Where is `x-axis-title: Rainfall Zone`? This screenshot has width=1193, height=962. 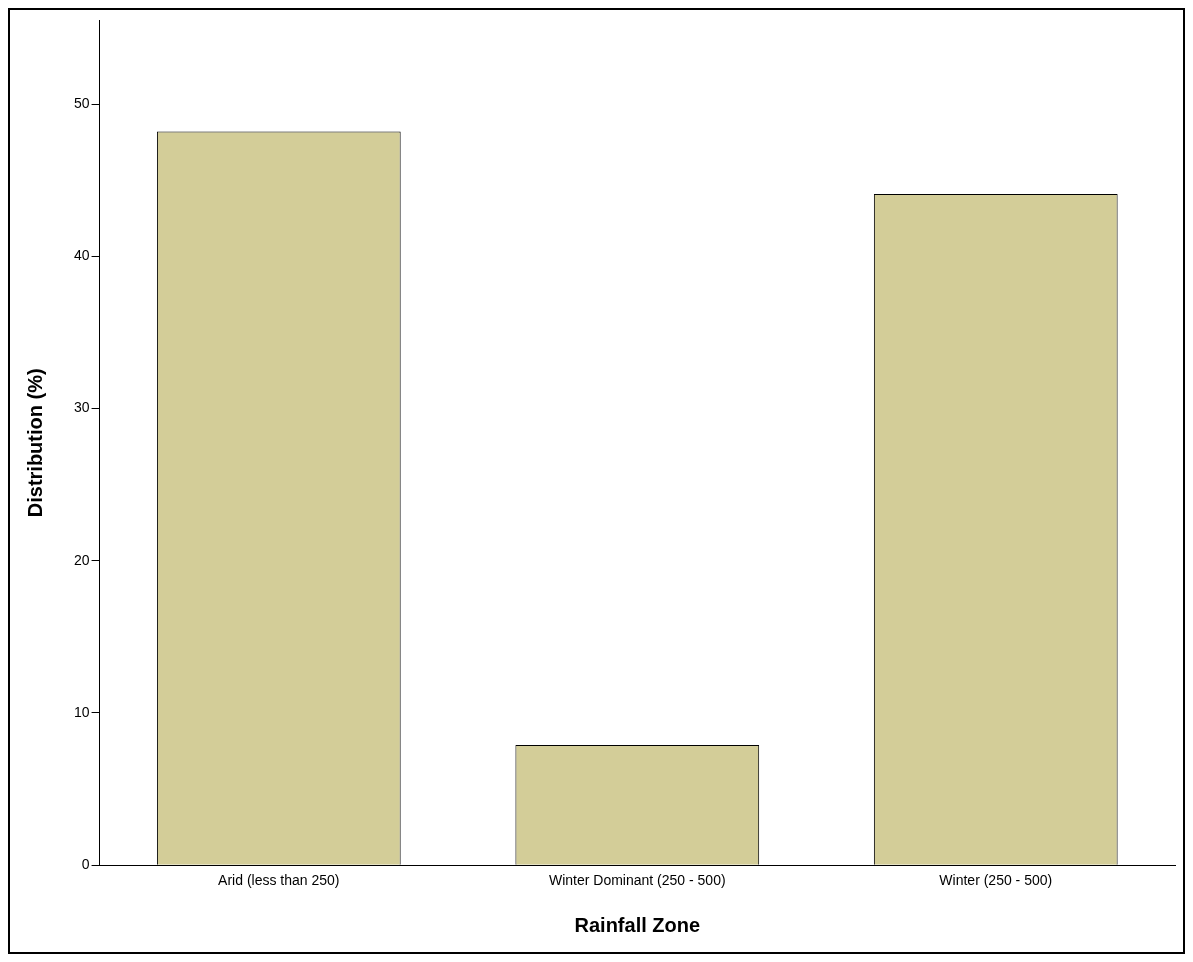
x-axis-title: Rainfall Zone is located at coordinates (637, 924).